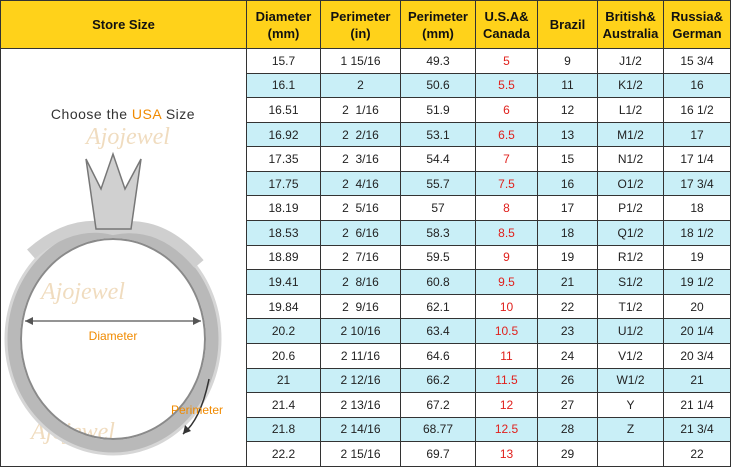 Image resolution: width=750 pixels, height=474 pixels. Describe the element at coordinates (438, 331) in the screenshot. I see `size-cell: 63.4` at that location.